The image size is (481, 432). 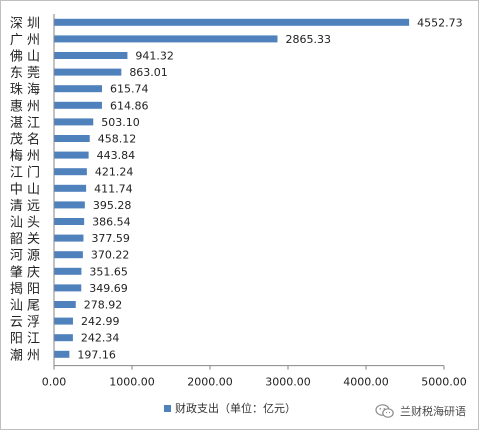 What do you see at coordinates (108, 288) in the screenshot?
I see `data-label: 349.69` at bounding box center [108, 288].